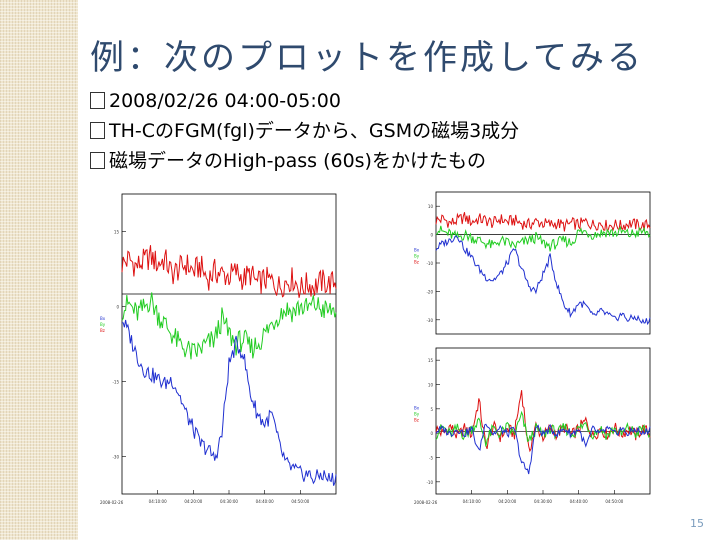  Describe the element at coordinates (367, 58) in the screenshot. I see `slide-title: 例：次のプロットを作成してみる` at that location.